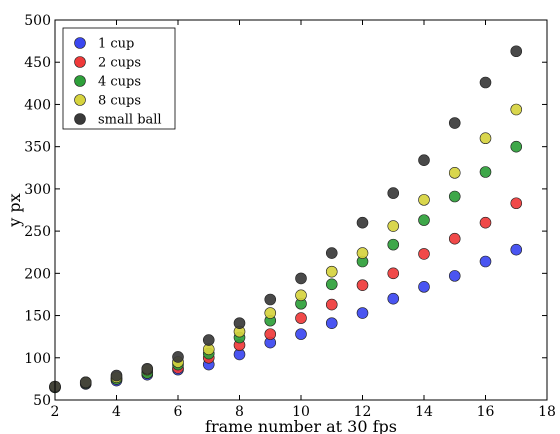 Image resolution: width=560 pixels, height=434 pixels. I want to click on x-tick-label: 18, so click(547, 412).